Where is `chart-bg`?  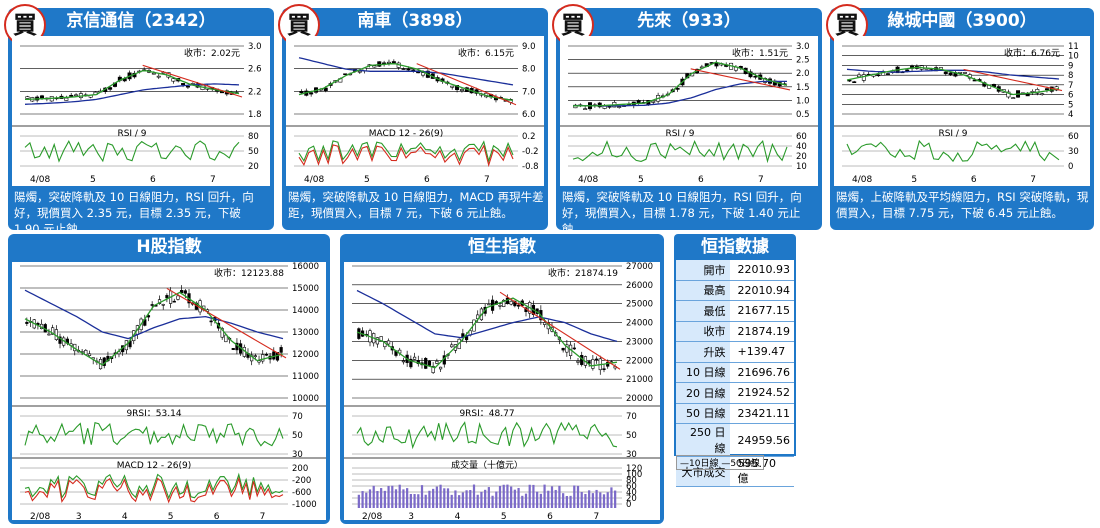 chart-bg is located at coordinates (169, 391).